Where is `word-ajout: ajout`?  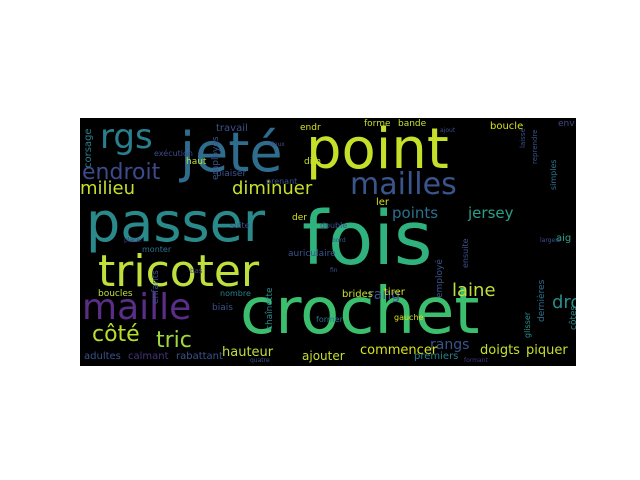 word-ajout: ajout is located at coordinates (448, 130).